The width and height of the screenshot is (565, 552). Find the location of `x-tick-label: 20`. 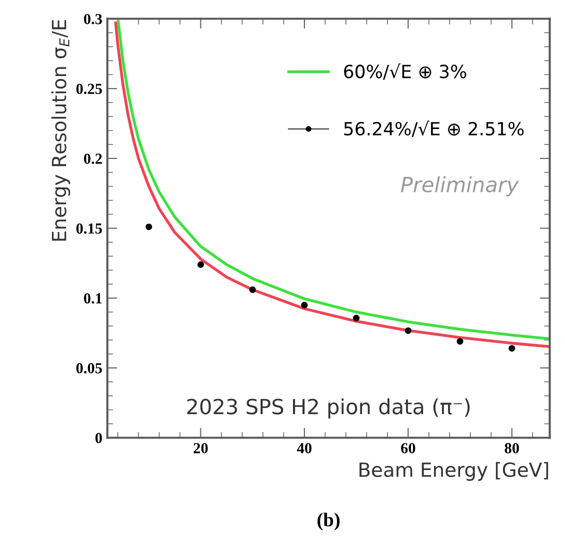

x-tick-label: 20 is located at coordinates (201, 448).